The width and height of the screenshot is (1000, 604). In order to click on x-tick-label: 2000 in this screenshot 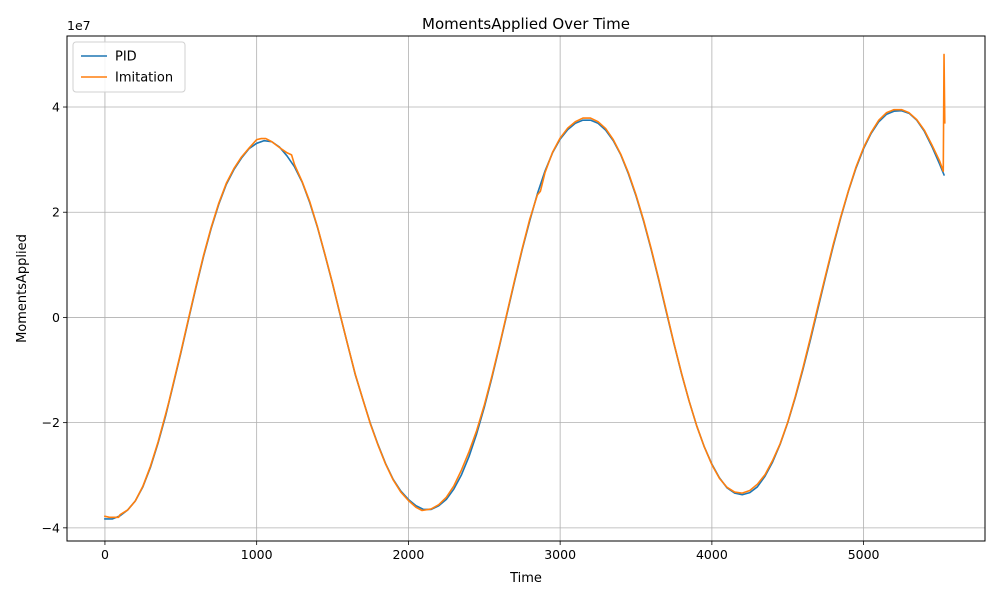, I will do `click(408, 554)`.